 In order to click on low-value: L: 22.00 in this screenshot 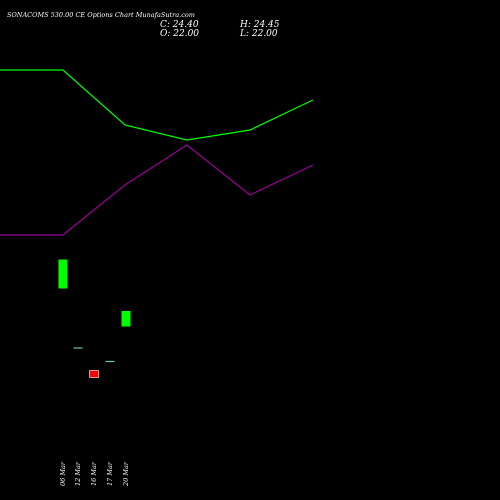, I will do `click(259, 34)`.